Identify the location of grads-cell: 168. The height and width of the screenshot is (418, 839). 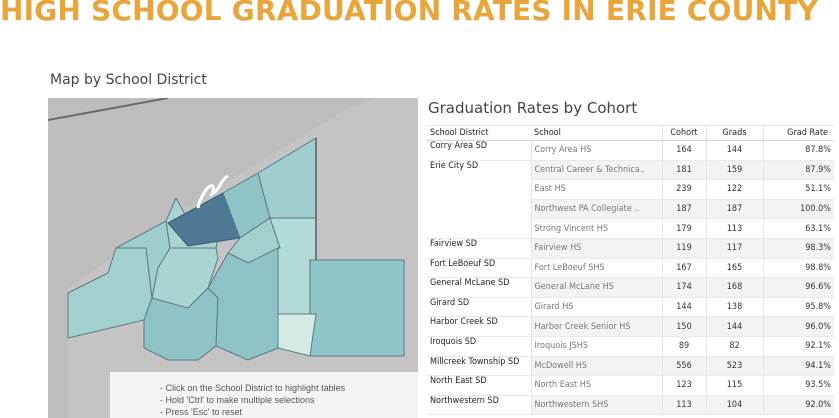
(734, 287).